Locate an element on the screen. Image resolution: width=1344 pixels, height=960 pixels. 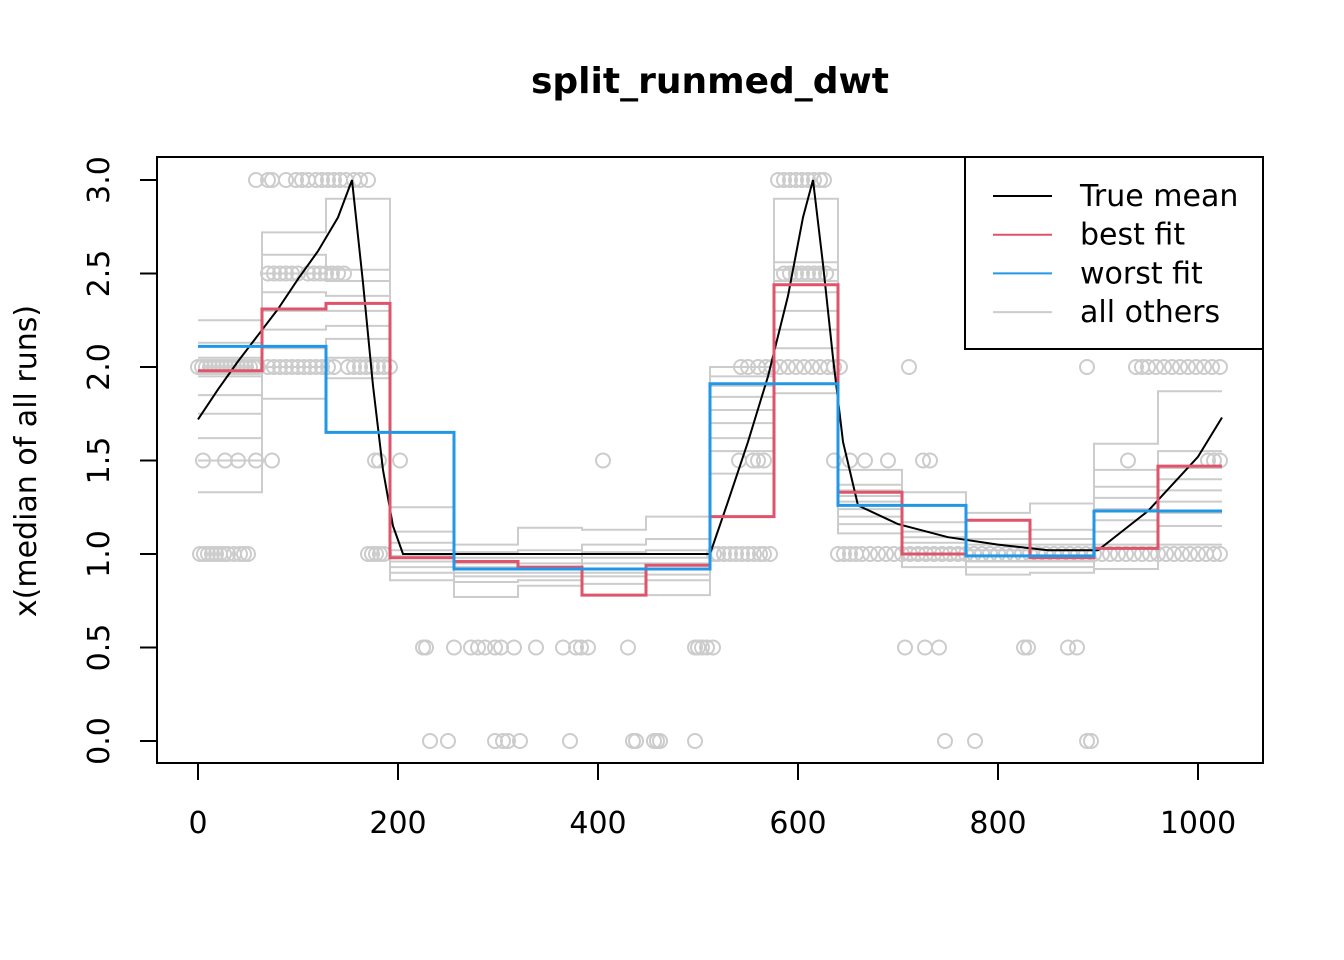
legend-label-worst-fit: worst fit is located at coordinates (1141, 273).